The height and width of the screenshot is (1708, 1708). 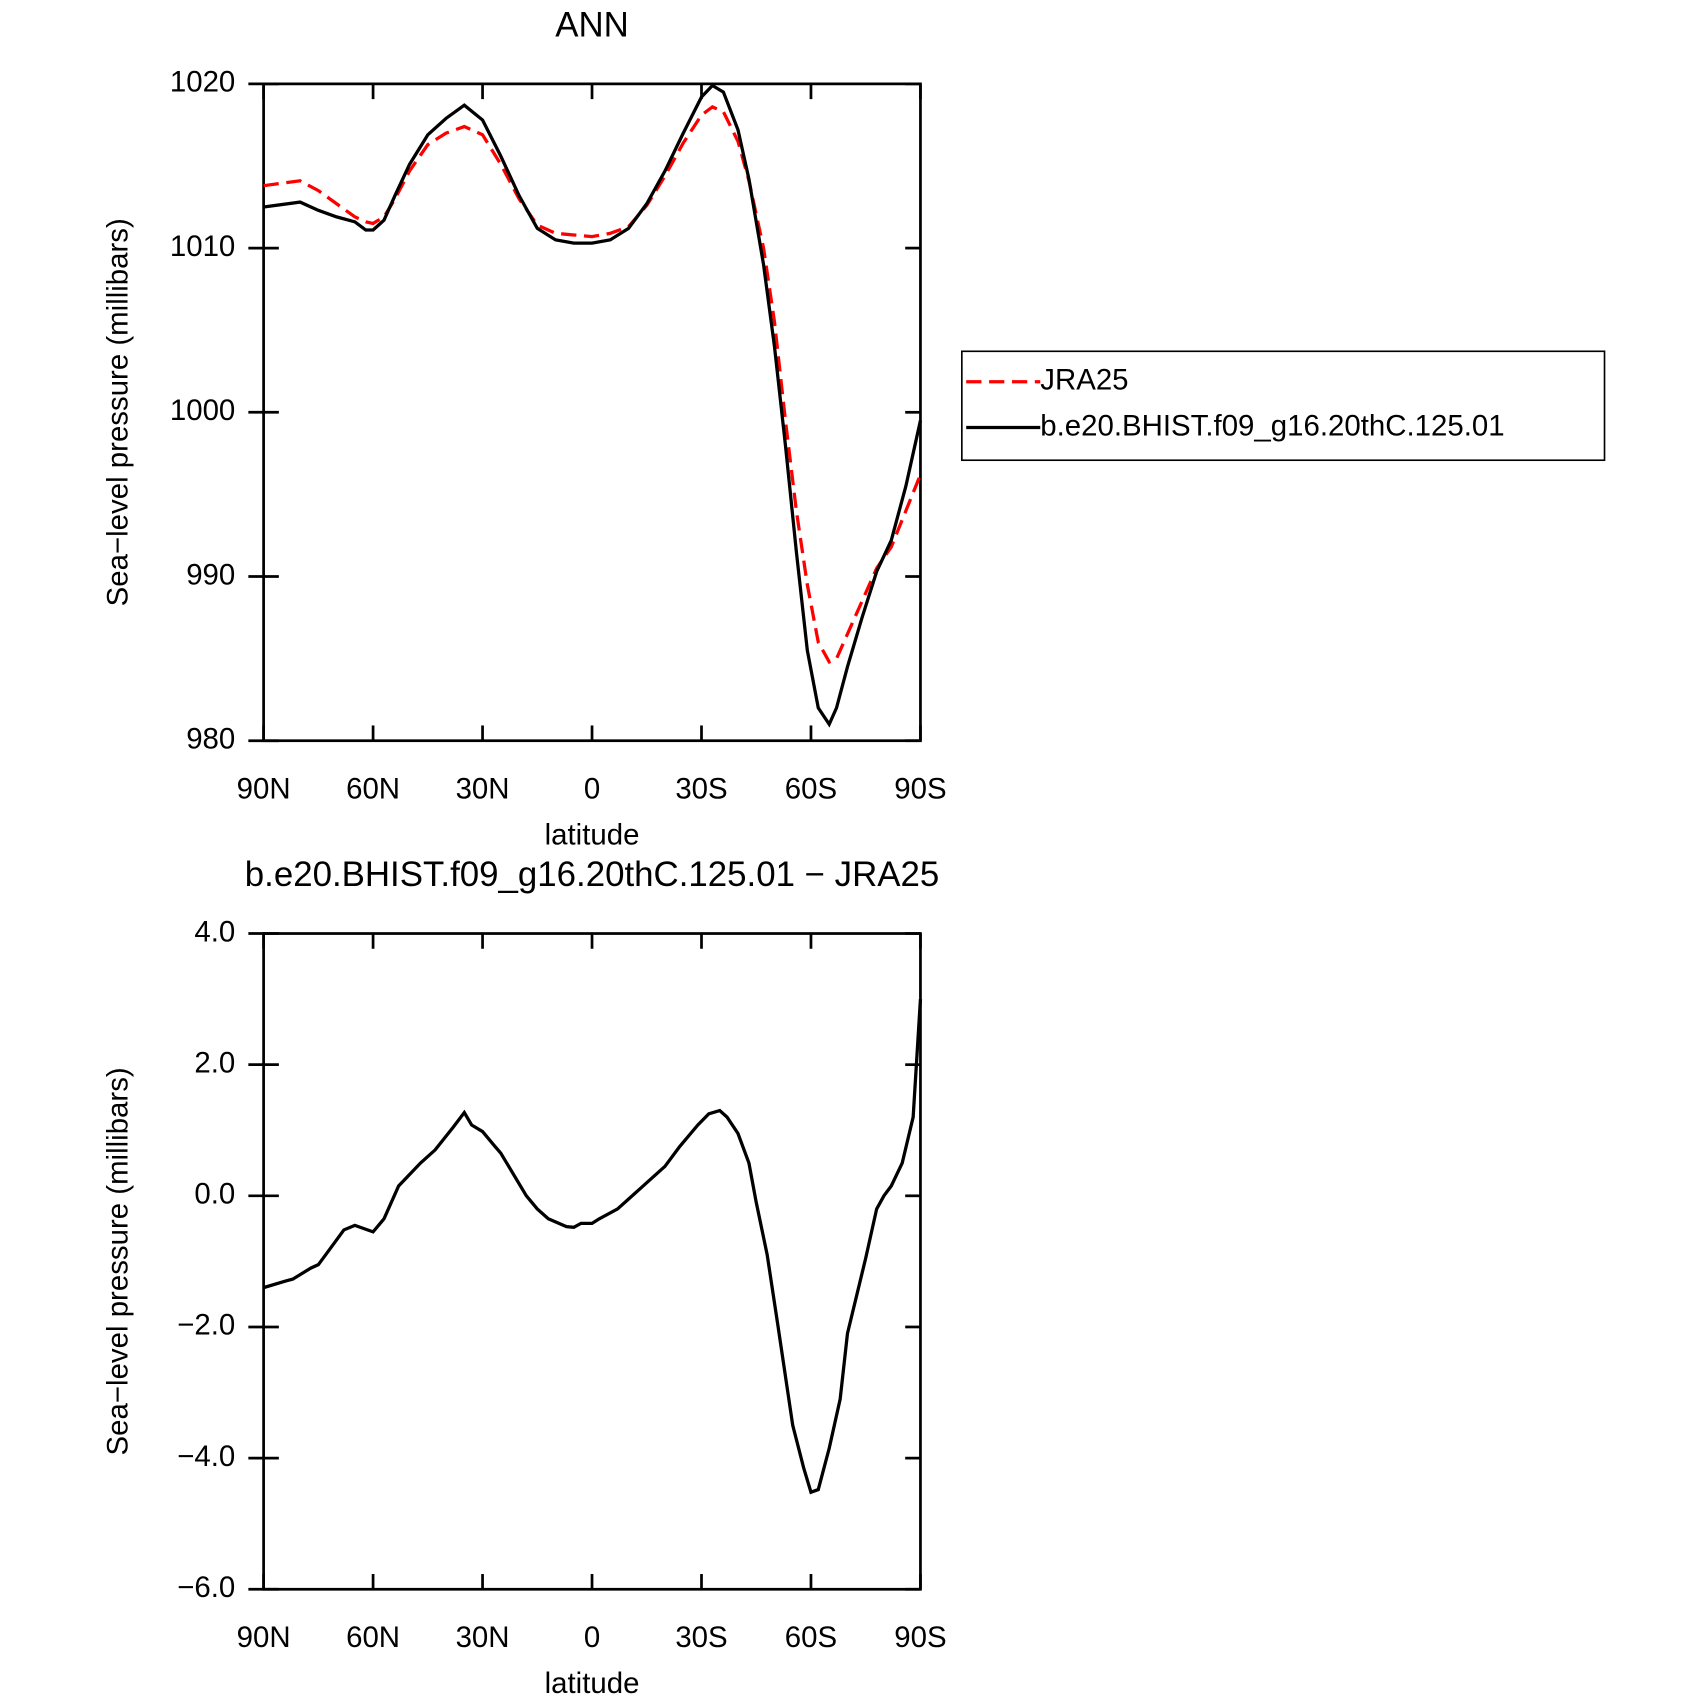 I want to click on y-tick-label: 0.0, so click(x=214, y=1194).